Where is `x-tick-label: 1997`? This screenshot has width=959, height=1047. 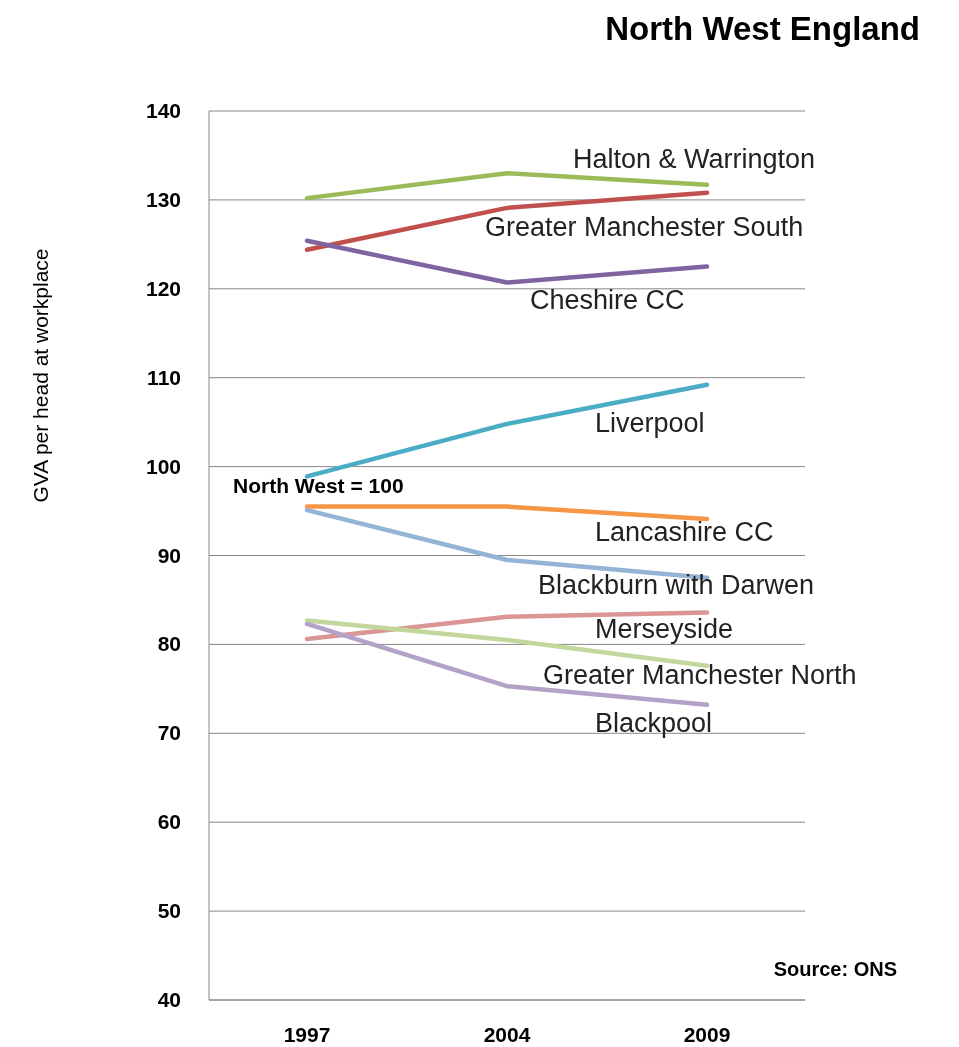 x-tick-label: 1997 is located at coordinates (307, 1034).